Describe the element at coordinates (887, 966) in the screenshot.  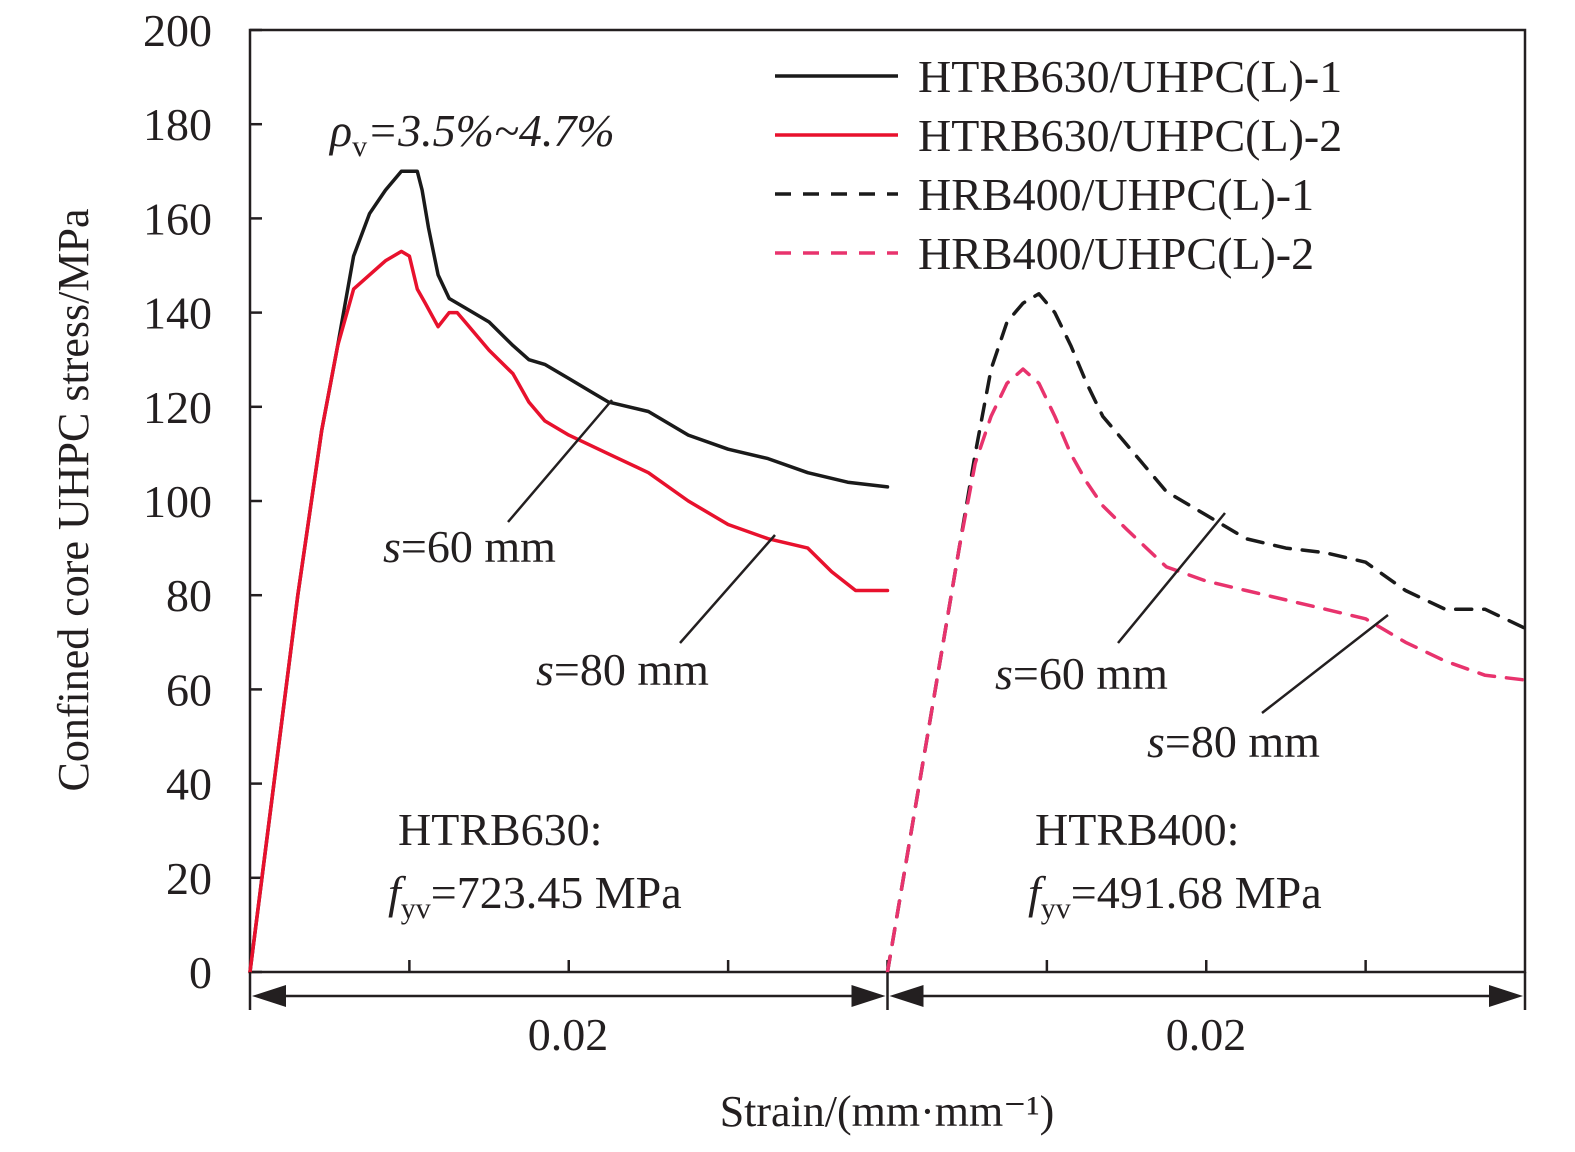
I see `x-axis-ticks` at that location.